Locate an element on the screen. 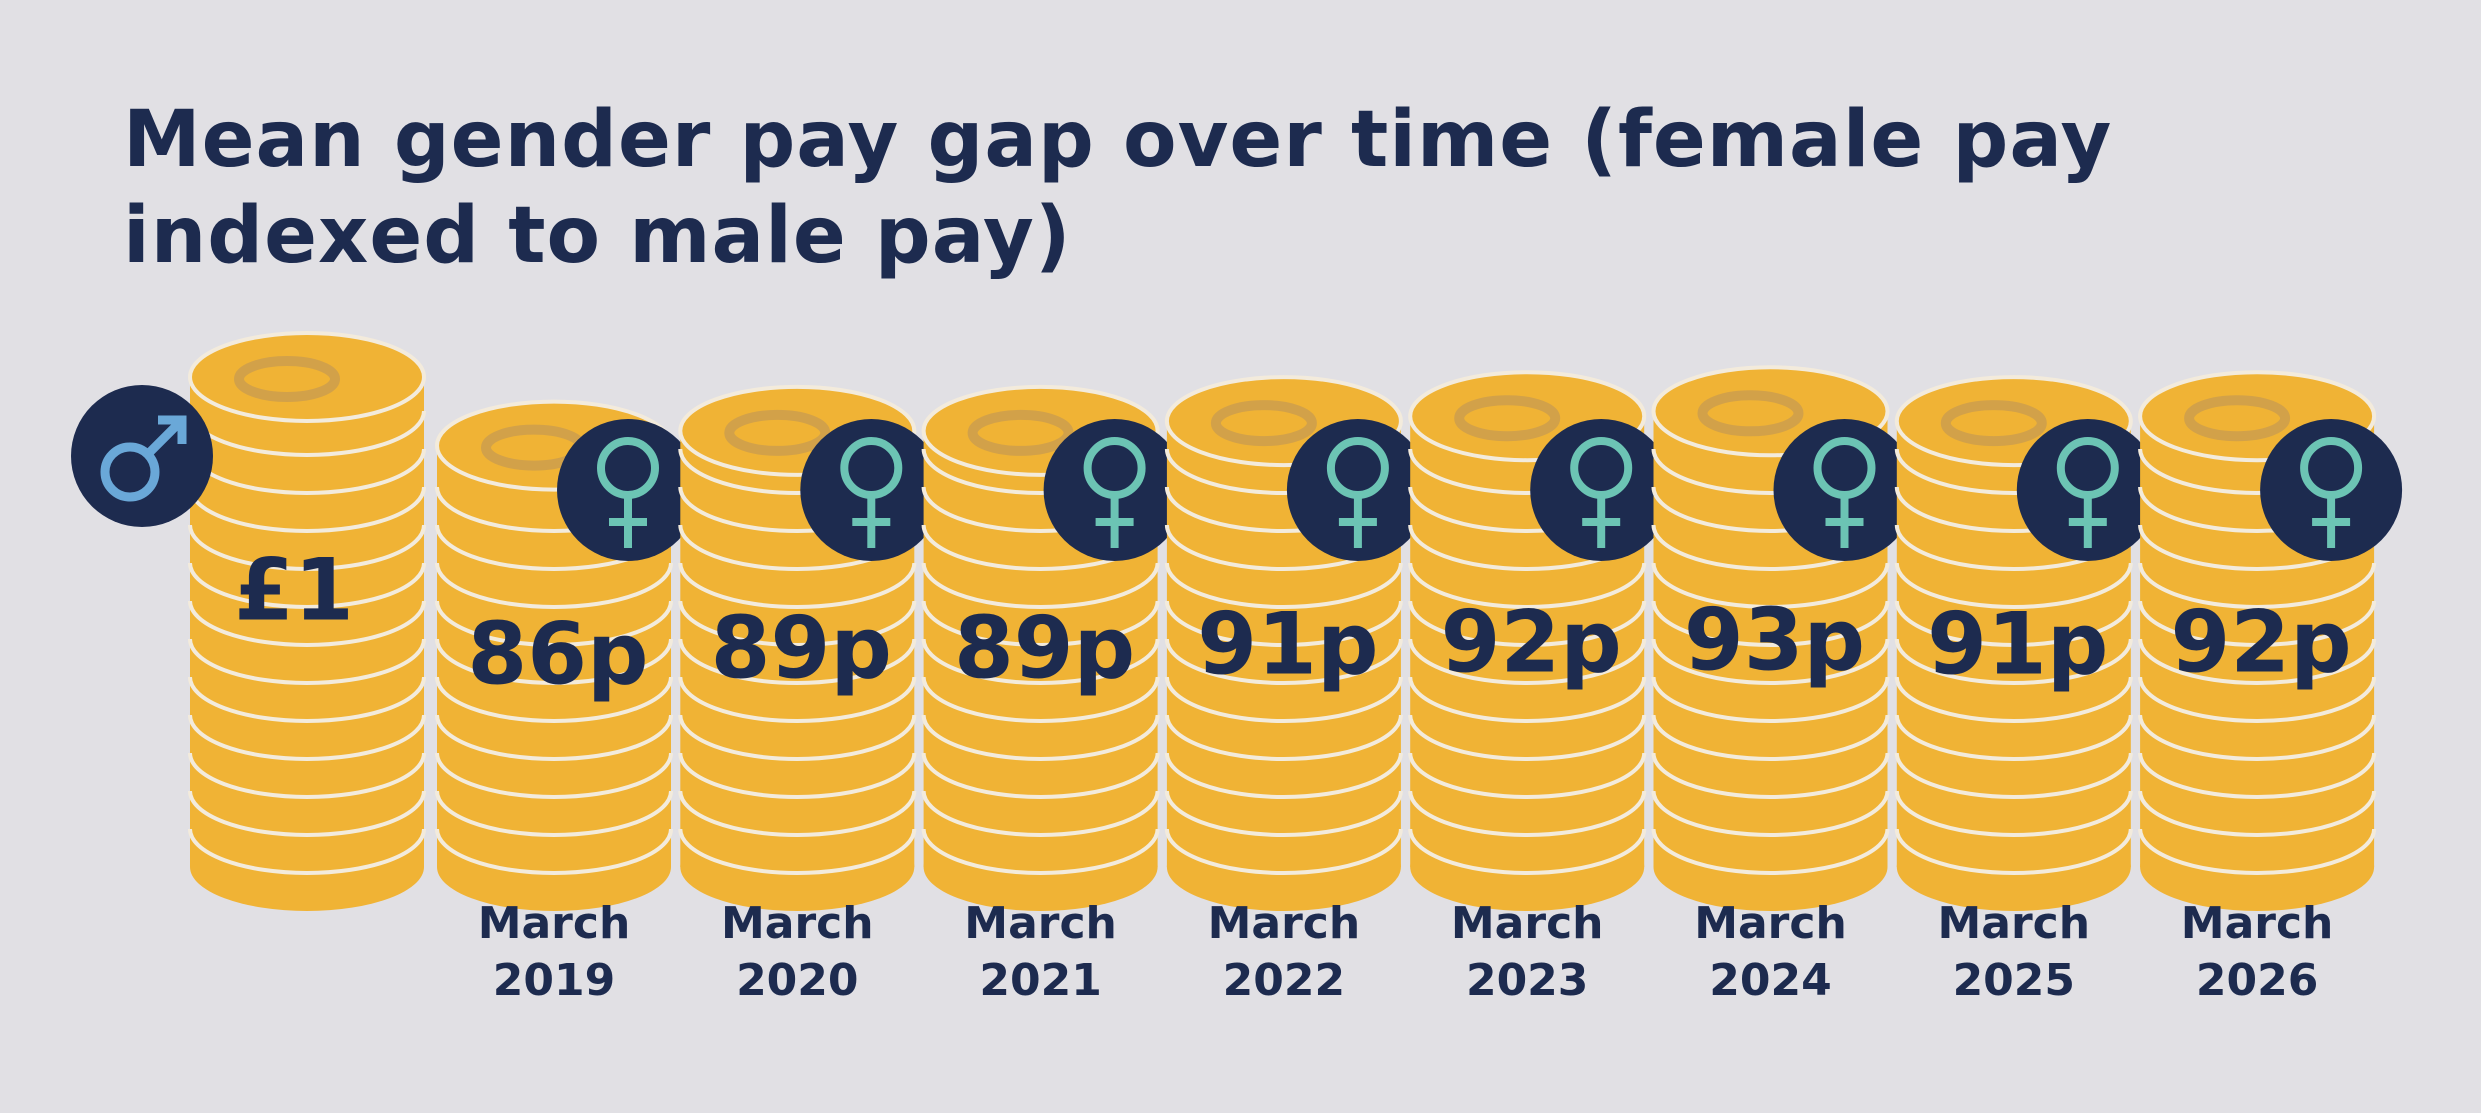 The height and width of the screenshot is (1113, 2481). value-label: 86p is located at coordinates (557, 654).